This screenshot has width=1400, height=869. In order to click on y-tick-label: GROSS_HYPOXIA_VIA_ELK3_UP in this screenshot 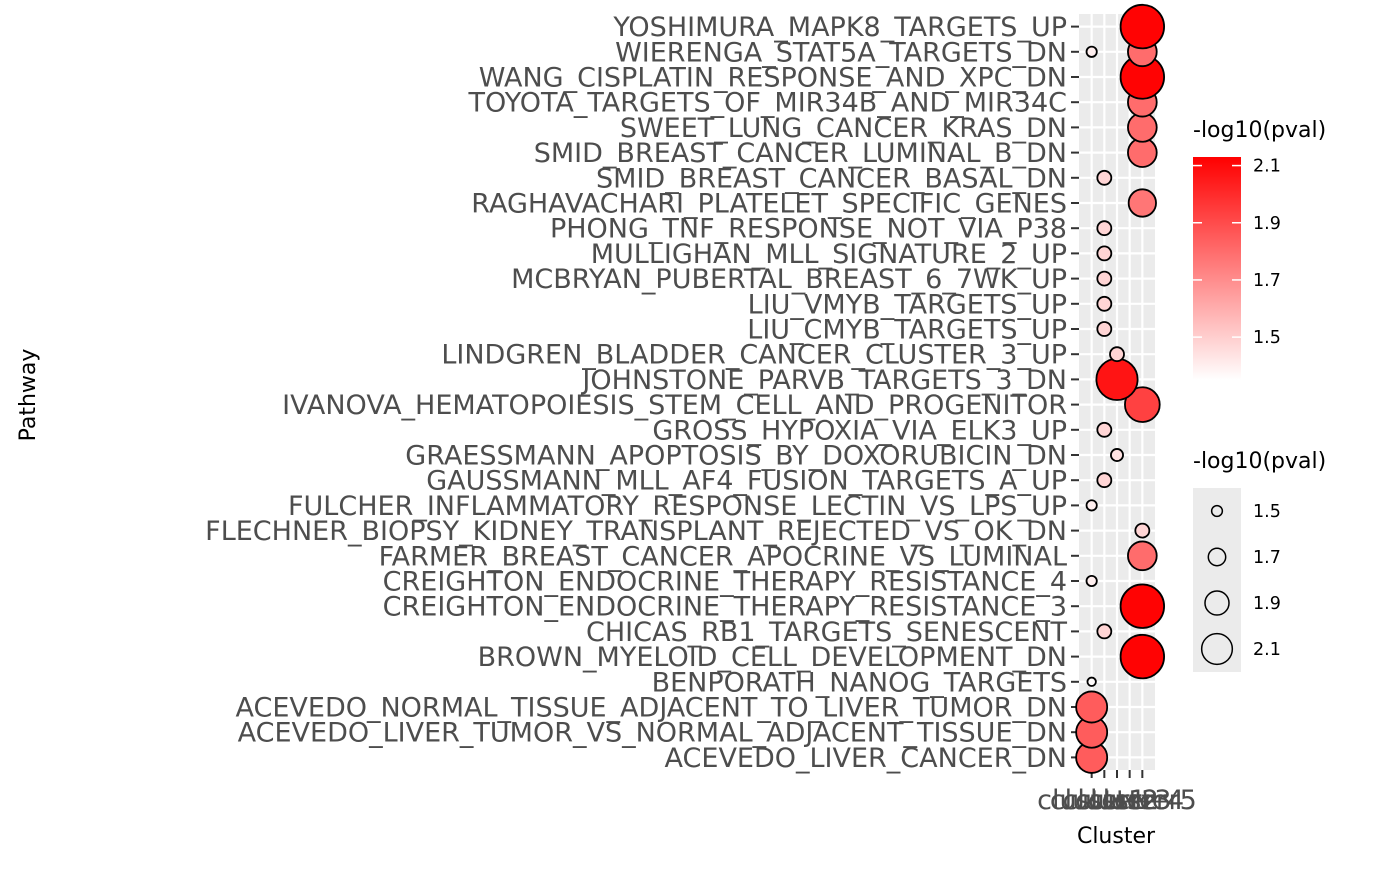, I will do `click(859, 430)`.